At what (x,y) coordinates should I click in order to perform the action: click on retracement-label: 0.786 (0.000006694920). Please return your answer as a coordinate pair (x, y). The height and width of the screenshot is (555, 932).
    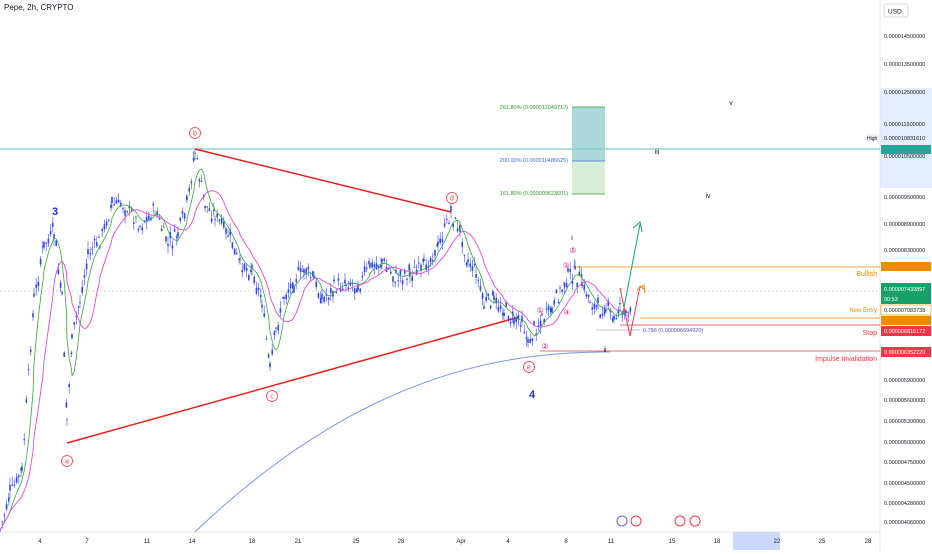
    Looking at the image, I should click on (673, 331).